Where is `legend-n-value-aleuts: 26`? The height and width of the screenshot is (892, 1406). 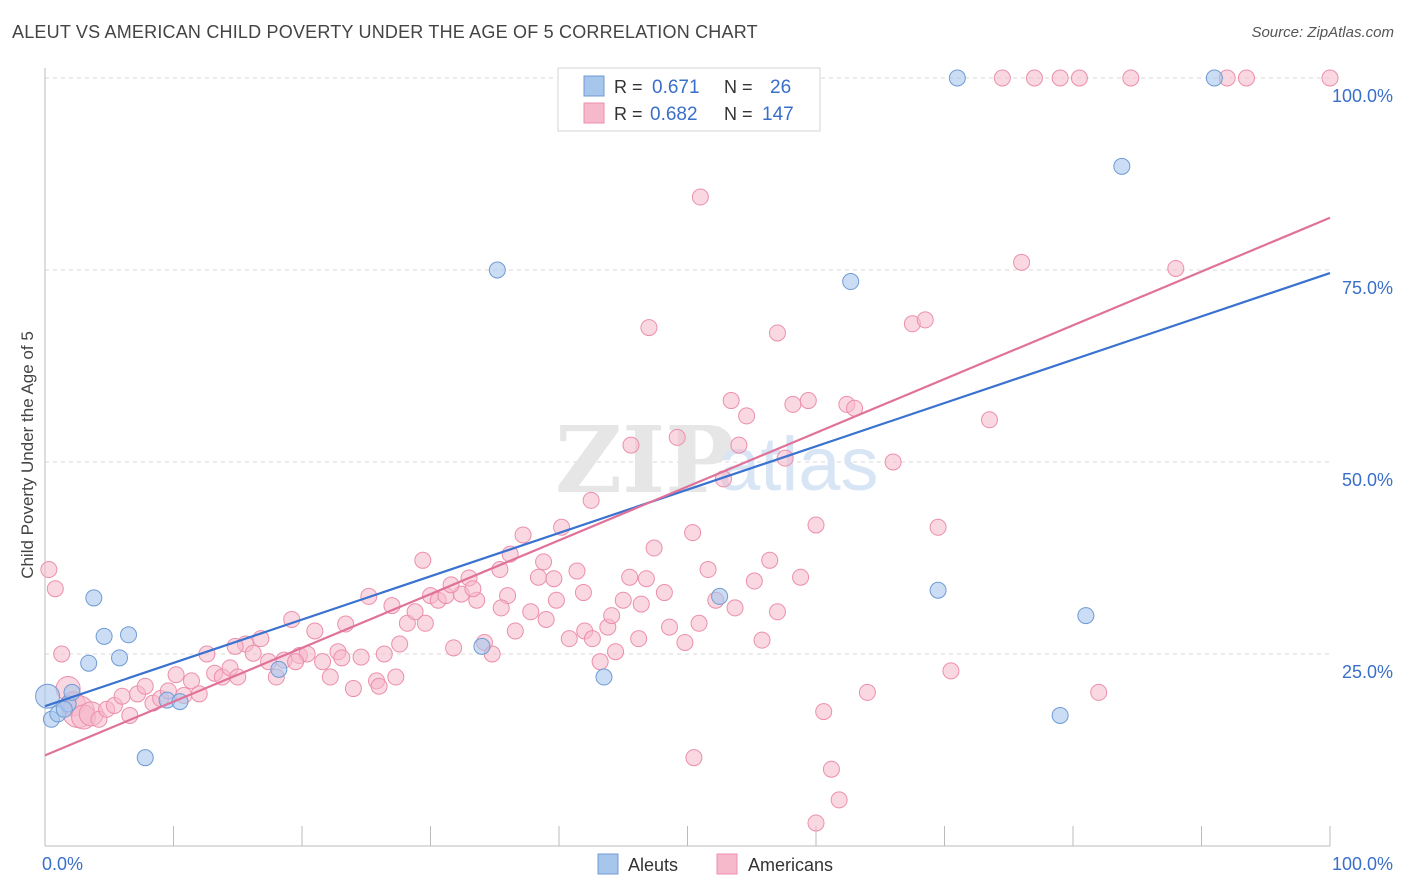
legend-n-value-aleuts: 26 is located at coordinates (780, 87).